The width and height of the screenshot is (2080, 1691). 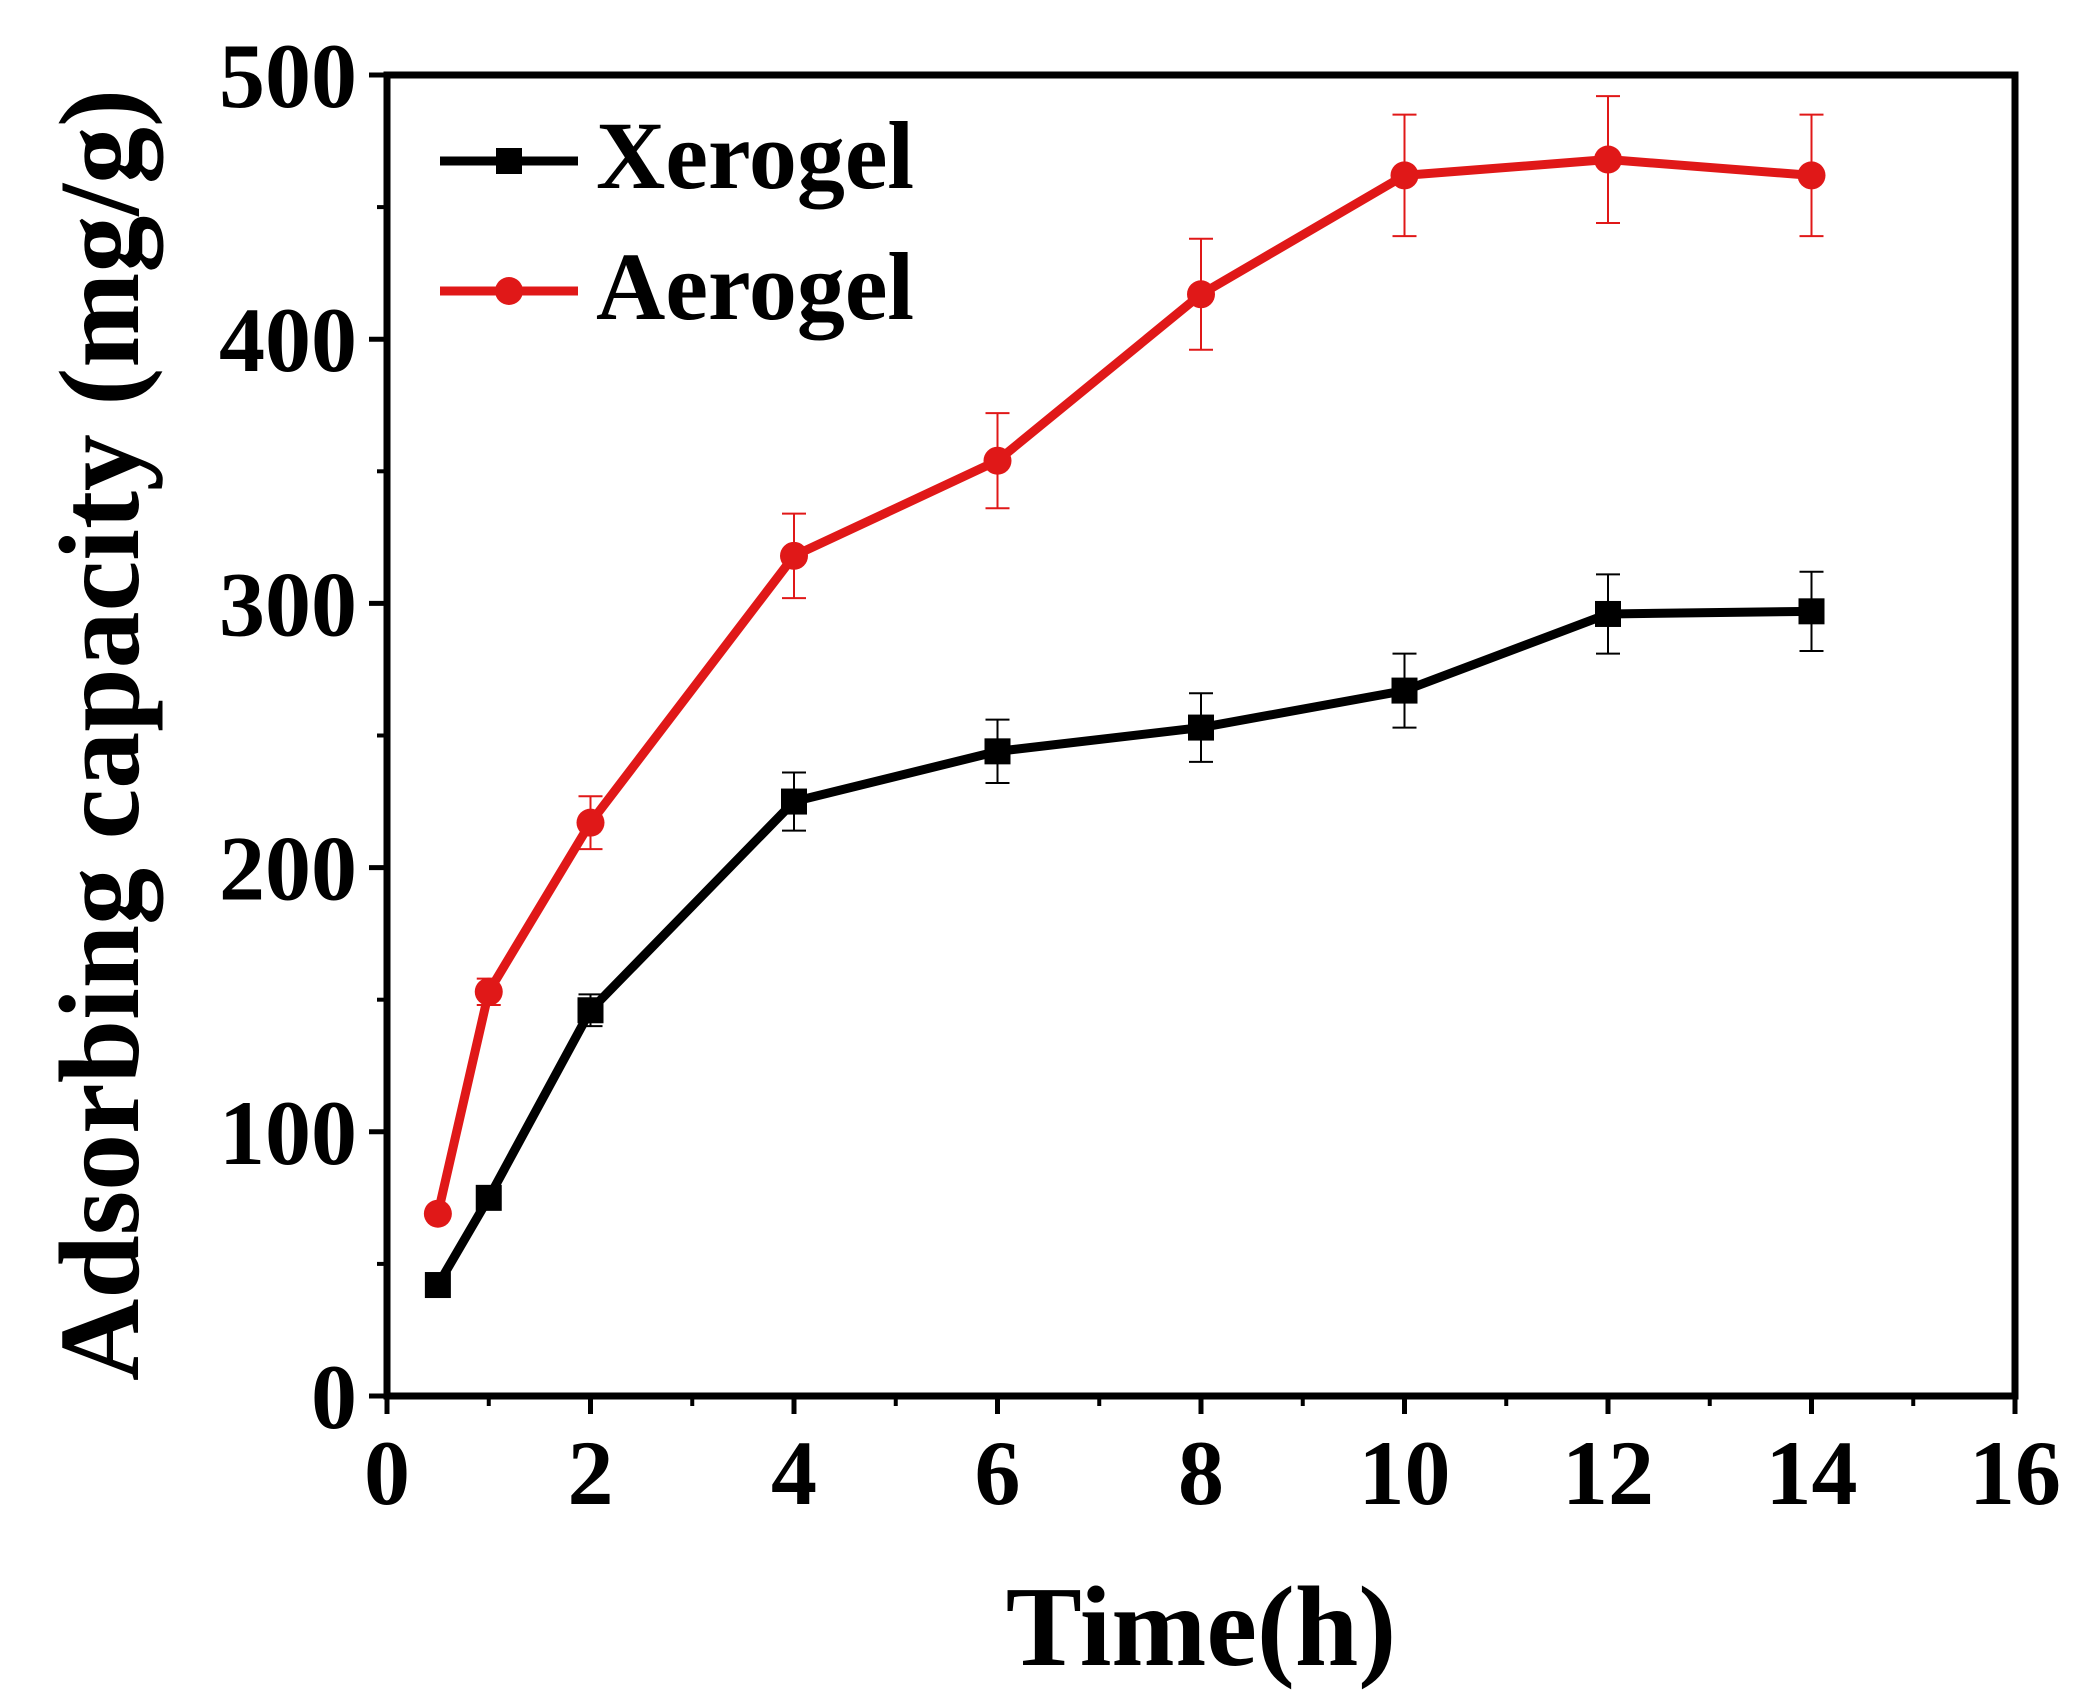 I want to click on x-tick-label: 12, so click(x=1608, y=1473).